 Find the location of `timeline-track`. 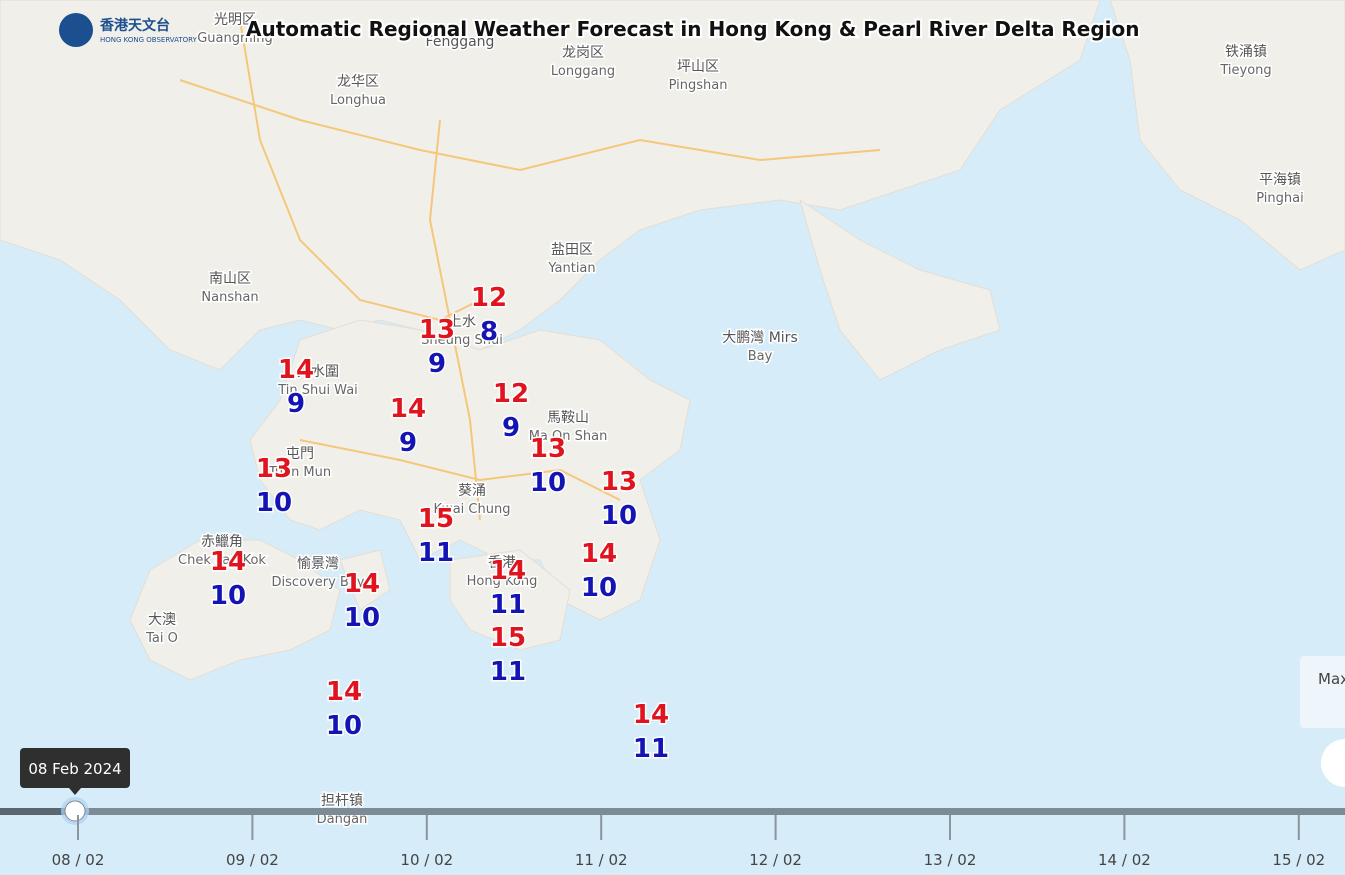

timeline-track is located at coordinates (672, 811).